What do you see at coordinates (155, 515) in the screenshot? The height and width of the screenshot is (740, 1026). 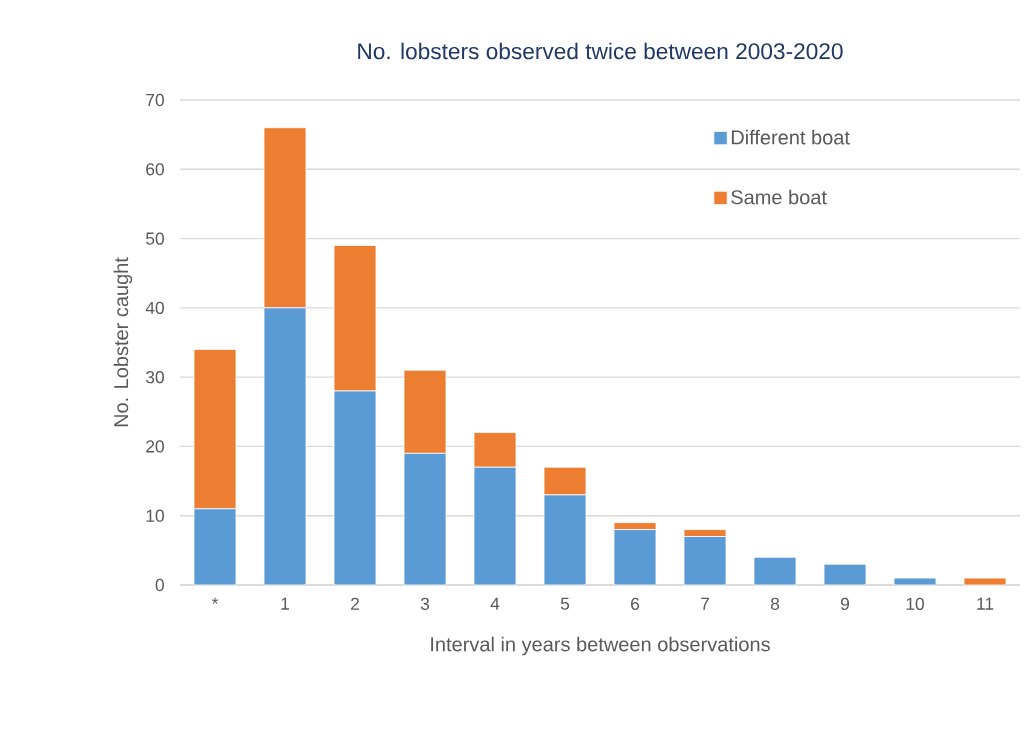 I see `y-tick-label: 10` at bounding box center [155, 515].